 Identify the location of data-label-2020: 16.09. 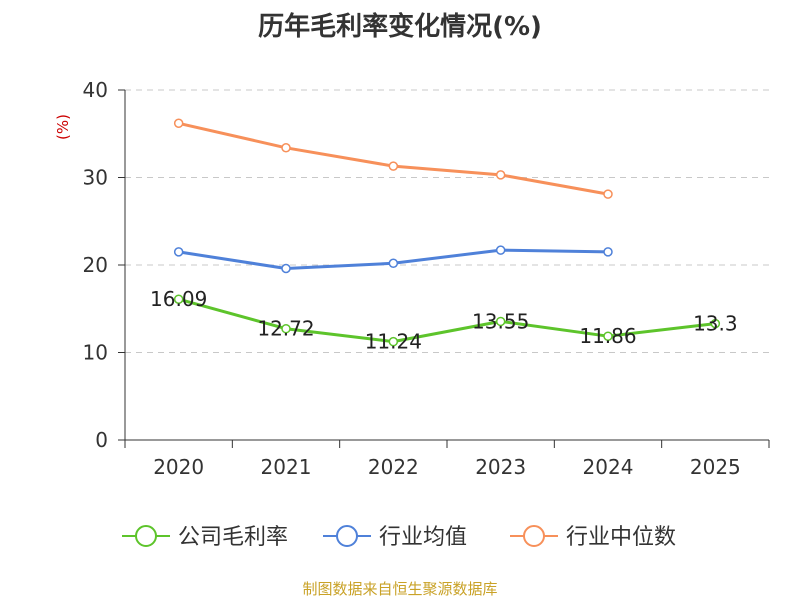
(178, 299).